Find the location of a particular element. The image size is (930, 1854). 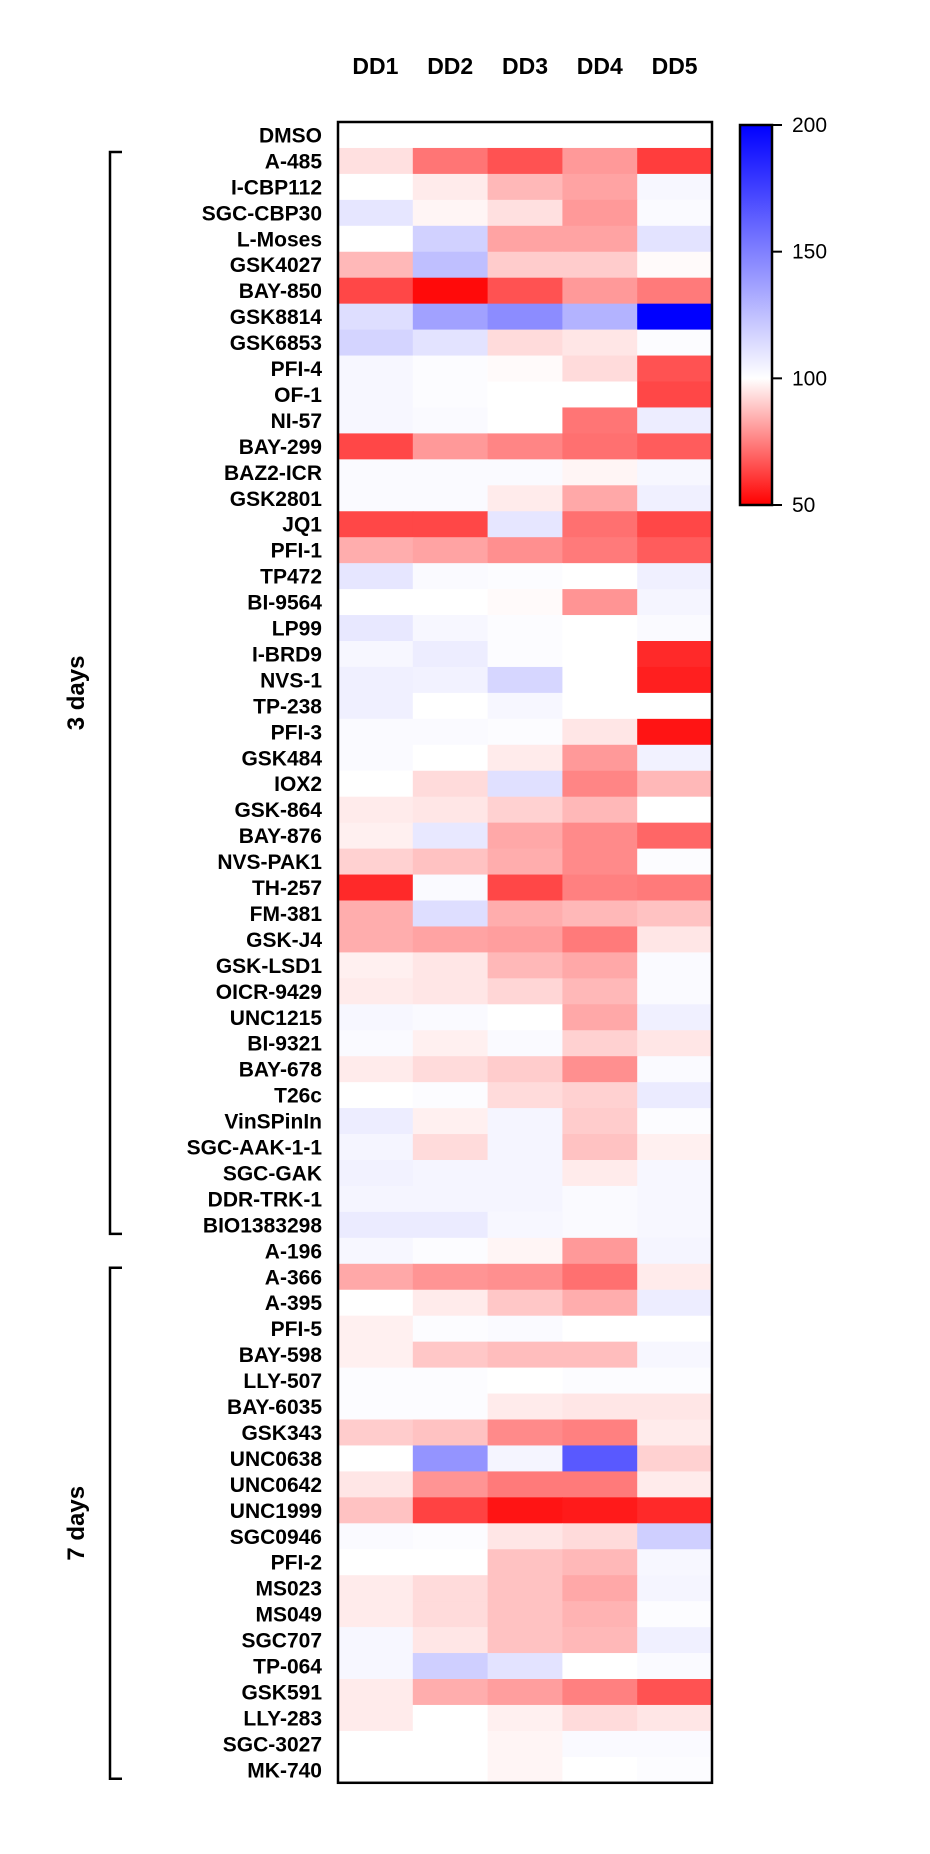

colorbar-tick-label: 100 is located at coordinates (809, 378).